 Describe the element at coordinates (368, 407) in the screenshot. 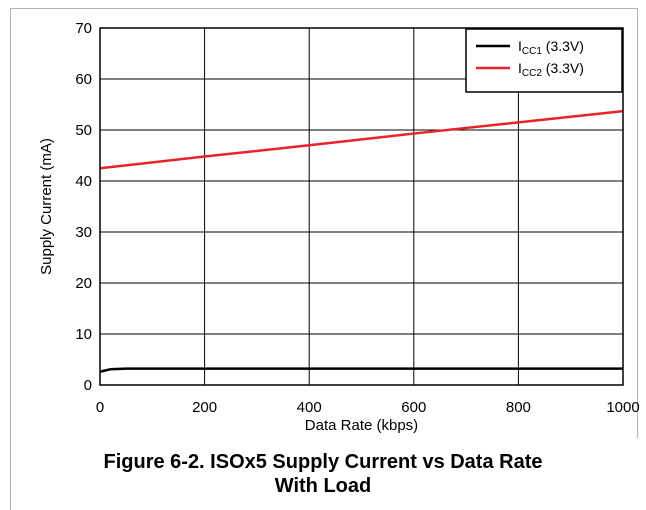

I see `x-tick-labels: 0 200 400 600 800 1000` at that location.